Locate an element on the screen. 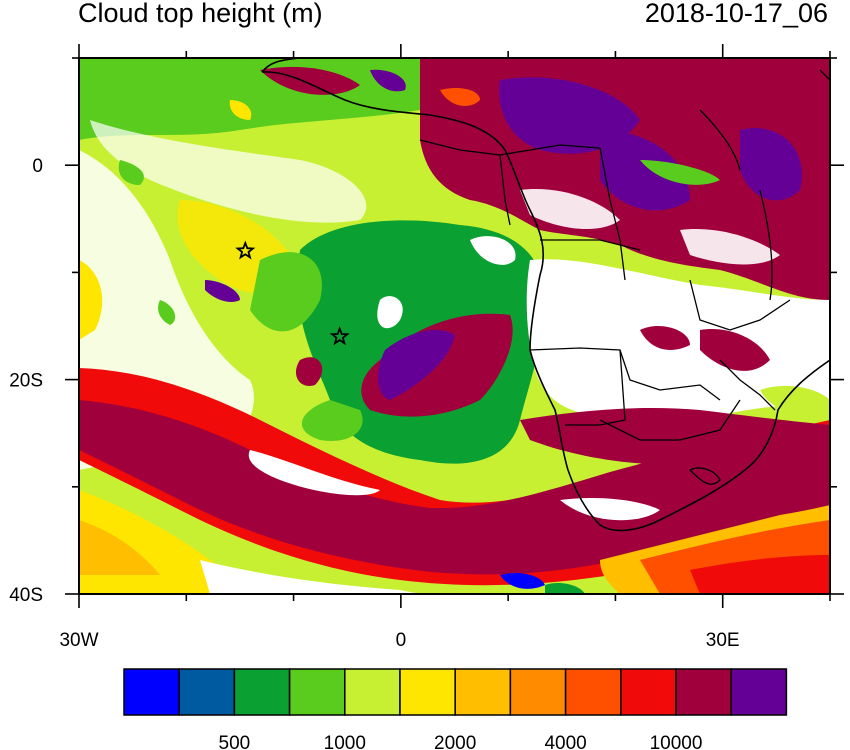 The width and height of the screenshot is (850, 750). map-timestamp: 2018-10-17_06 is located at coordinates (736, 14).